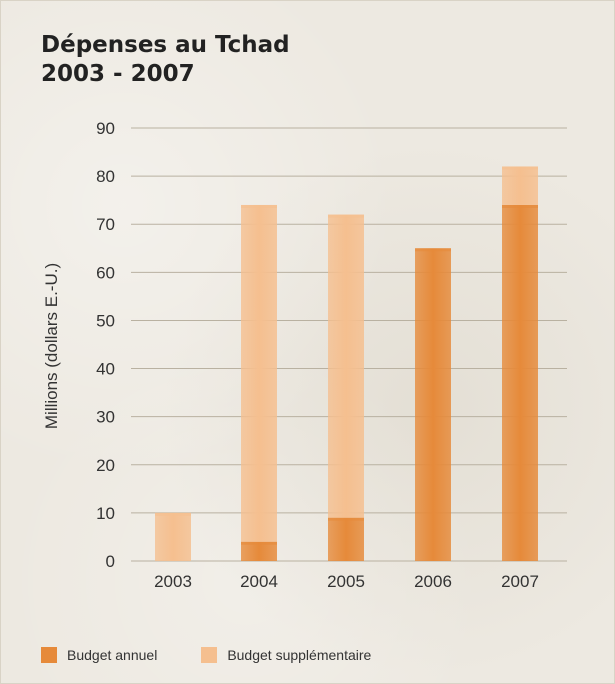 The image size is (615, 684). I want to click on y-tick-label-60: 60, so click(105, 272).